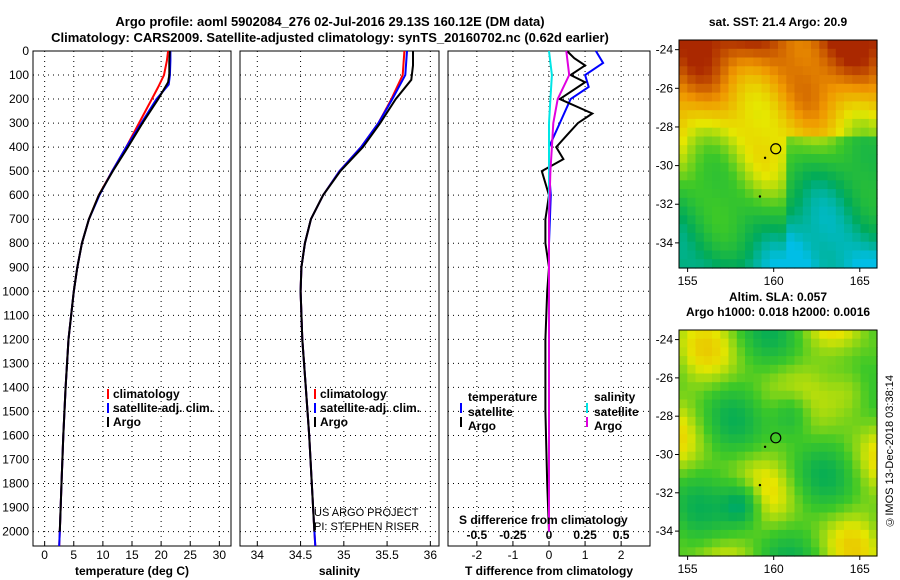 This screenshot has width=900, height=580. What do you see at coordinates (477, 555) in the screenshot?
I see `x-tick-label: -2` at bounding box center [477, 555].